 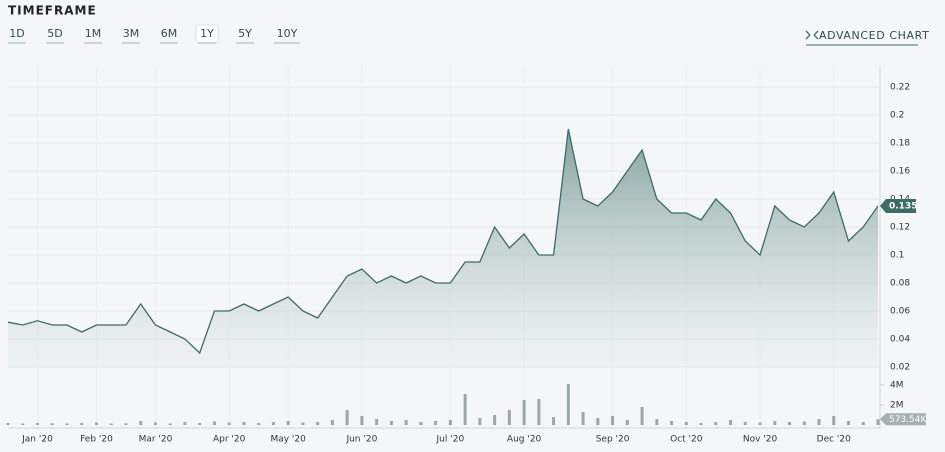 I want to click on x-tick-label: Apr '20, so click(x=229, y=440).